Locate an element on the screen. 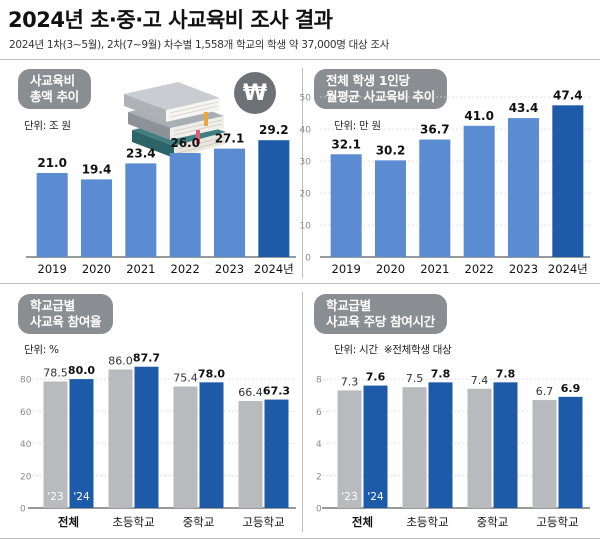 The height and width of the screenshot is (539, 600). participation-y-tick-label: 0 is located at coordinates (23, 510).